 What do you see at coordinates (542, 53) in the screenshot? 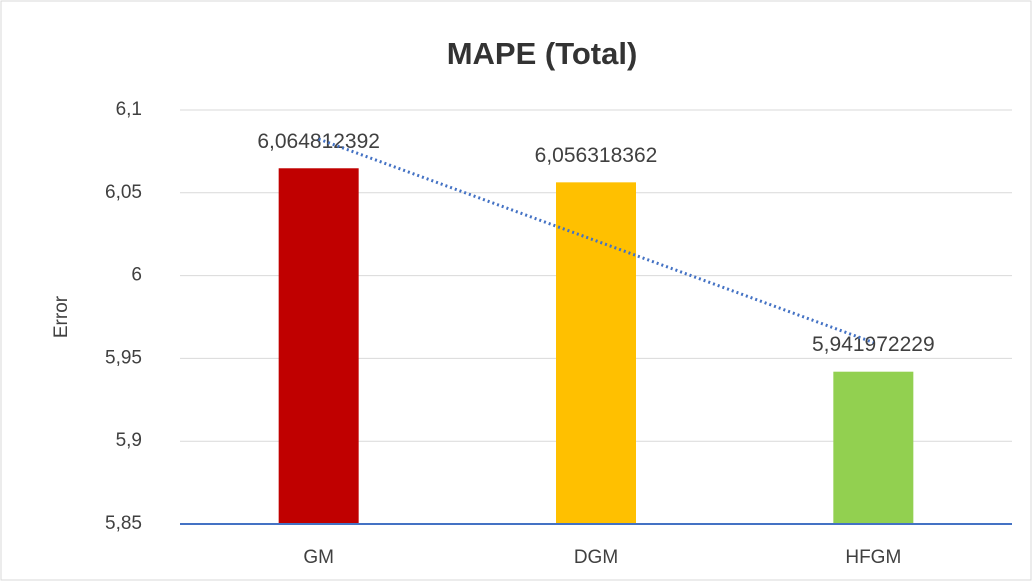
I see `chart-title: MAPE (Total)` at bounding box center [542, 53].